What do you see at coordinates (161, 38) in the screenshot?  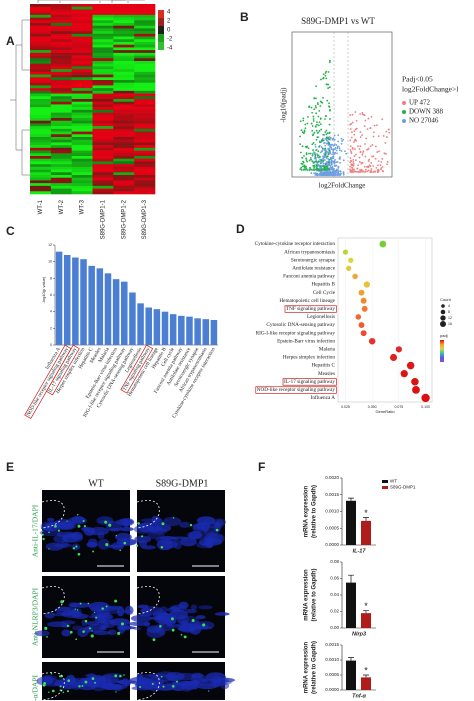 I see `color-scale` at bounding box center [161, 38].